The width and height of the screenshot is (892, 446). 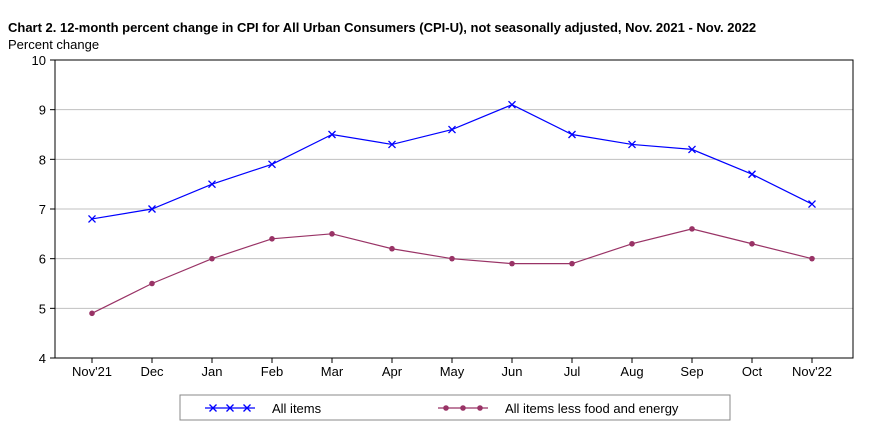 What do you see at coordinates (42, 358) in the screenshot?
I see `y-tick-label: 4` at bounding box center [42, 358].